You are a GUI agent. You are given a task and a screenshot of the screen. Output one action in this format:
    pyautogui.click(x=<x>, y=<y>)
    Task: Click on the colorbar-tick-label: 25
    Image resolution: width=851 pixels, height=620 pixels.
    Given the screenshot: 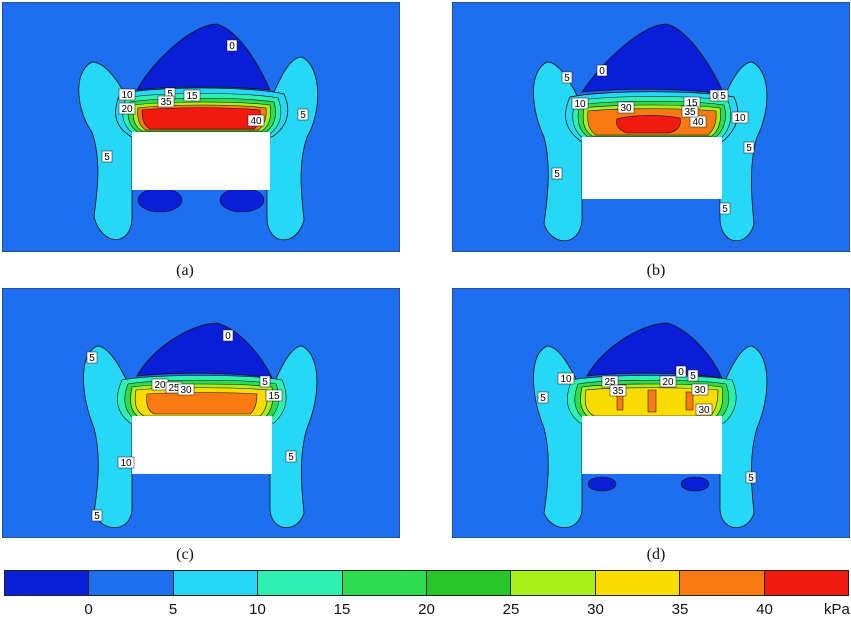 What is the action you would take?
    pyautogui.click(x=511, y=609)
    